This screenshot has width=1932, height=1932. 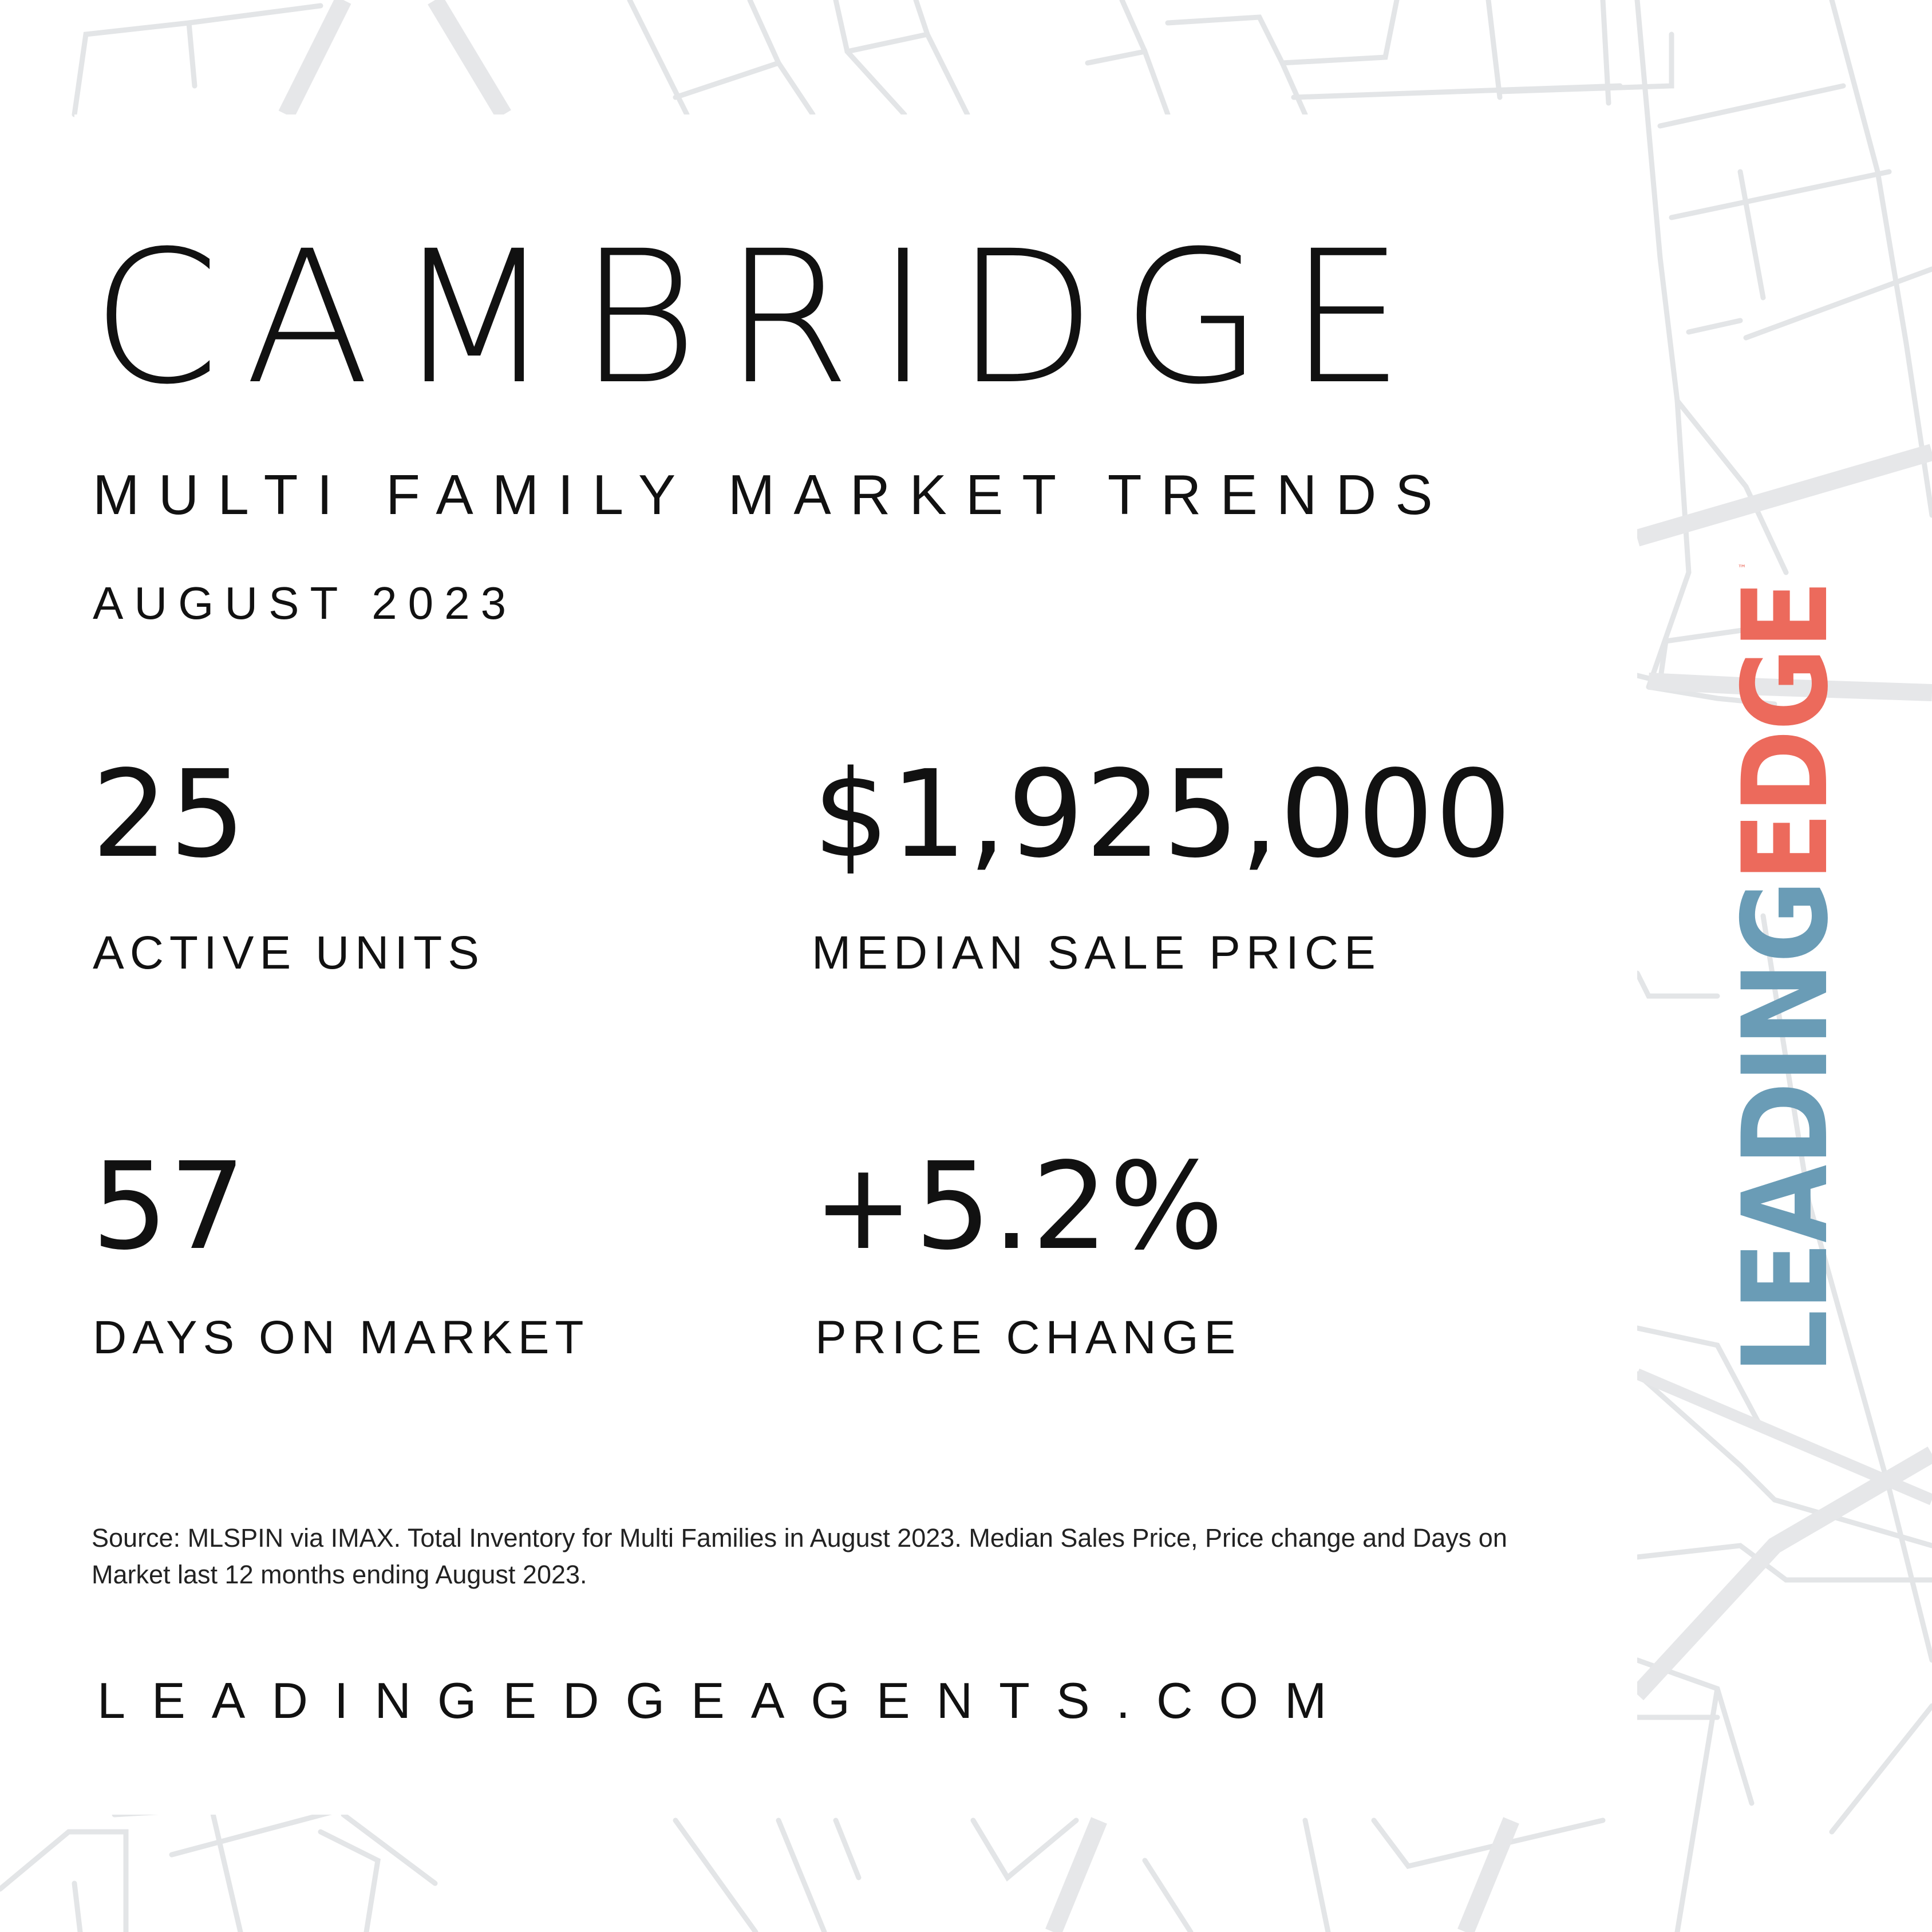 I want to click on price-change-label: PRICE CHANGE, so click(x=1028, y=1337).